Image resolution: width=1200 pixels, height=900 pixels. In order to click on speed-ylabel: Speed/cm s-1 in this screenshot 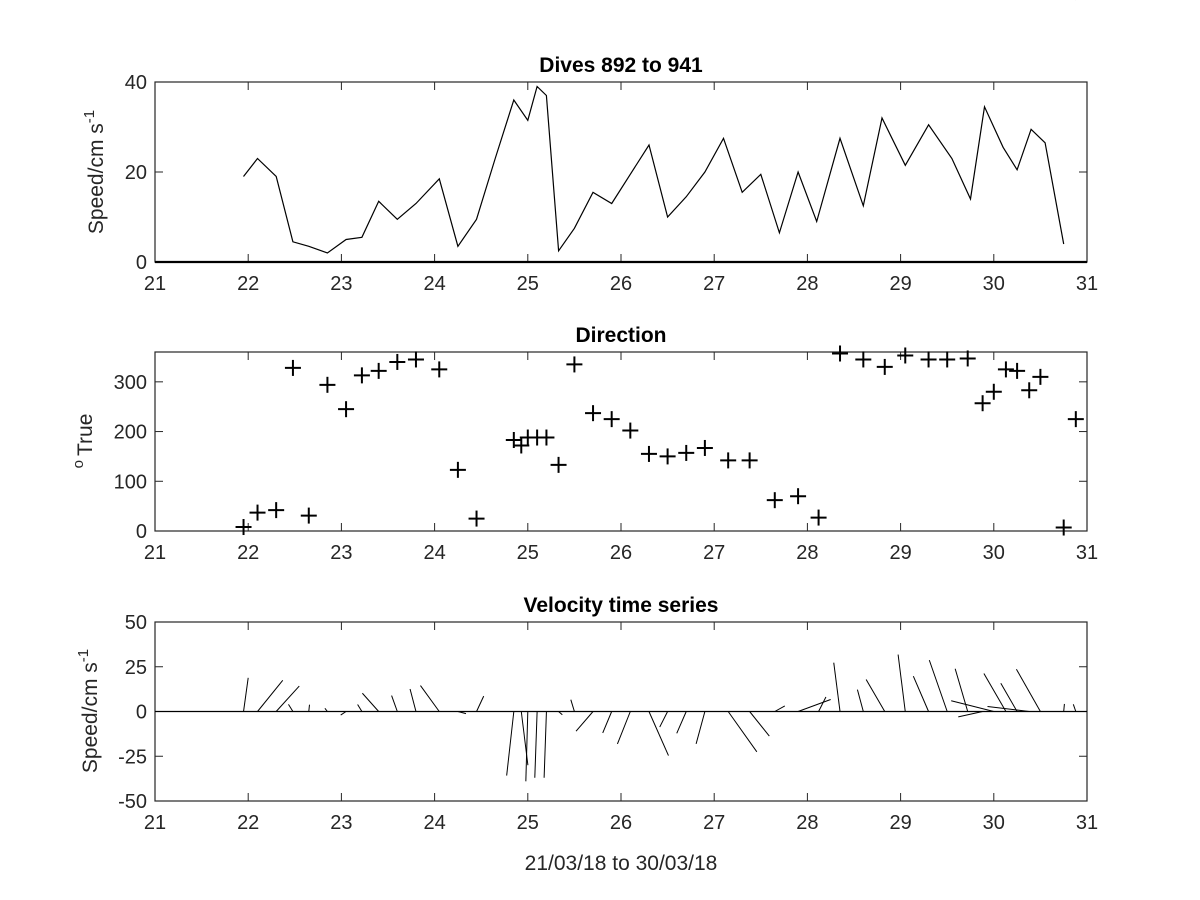, I will do `click(94, 172)`.